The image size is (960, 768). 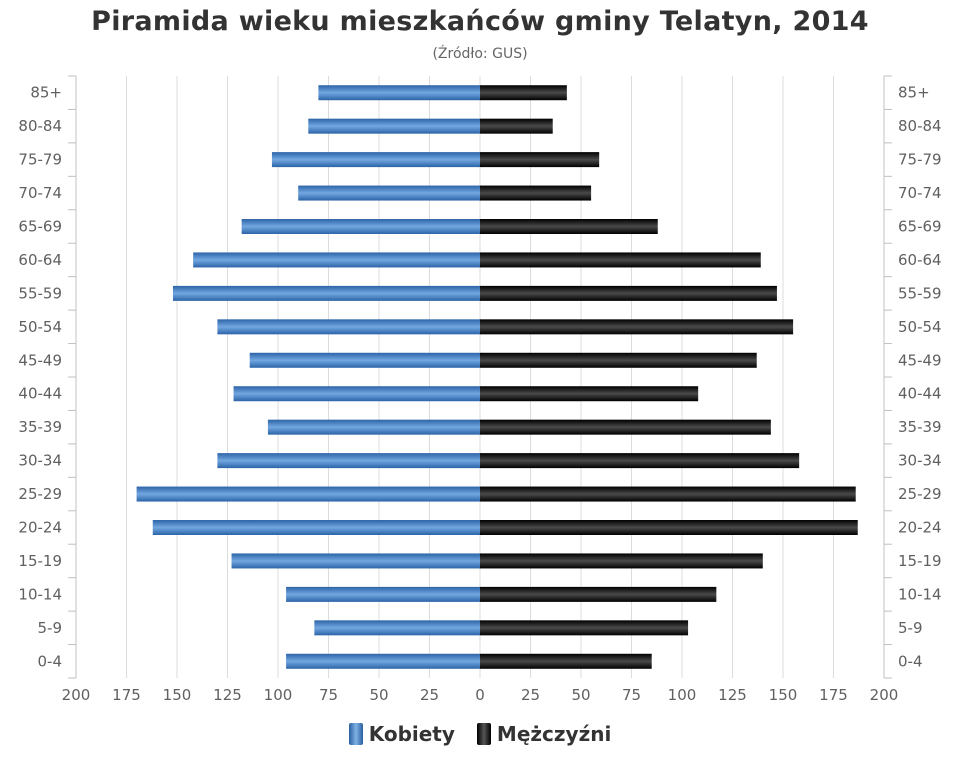 I want to click on y-tick-label-right: 20-24, so click(x=920, y=528).